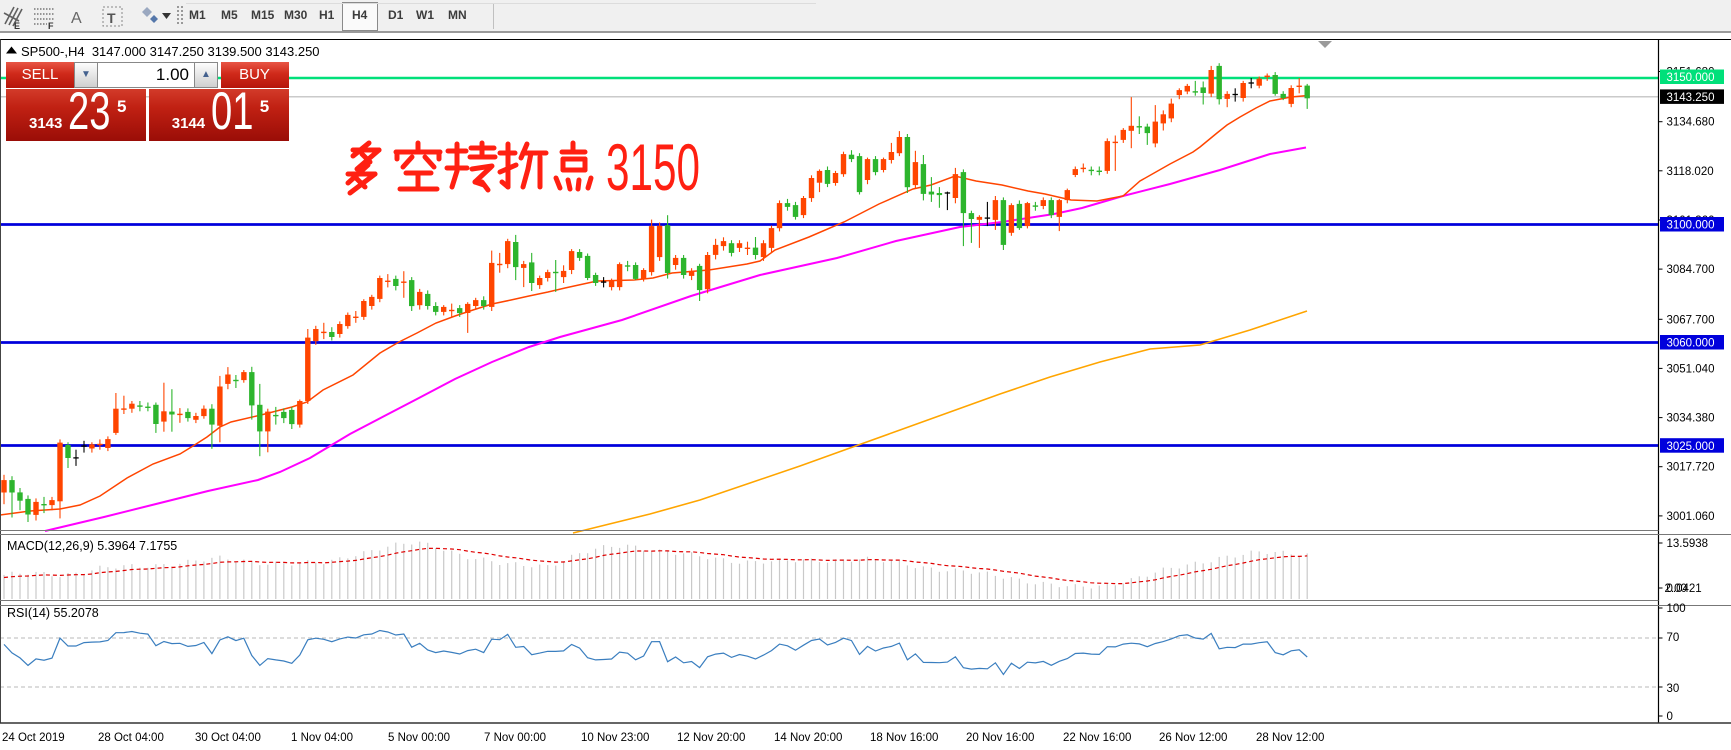 Image resolution: width=1731 pixels, height=750 pixels. Describe the element at coordinates (1691, 468) in the screenshot. I see `svg-text: 3017.720` at that location.